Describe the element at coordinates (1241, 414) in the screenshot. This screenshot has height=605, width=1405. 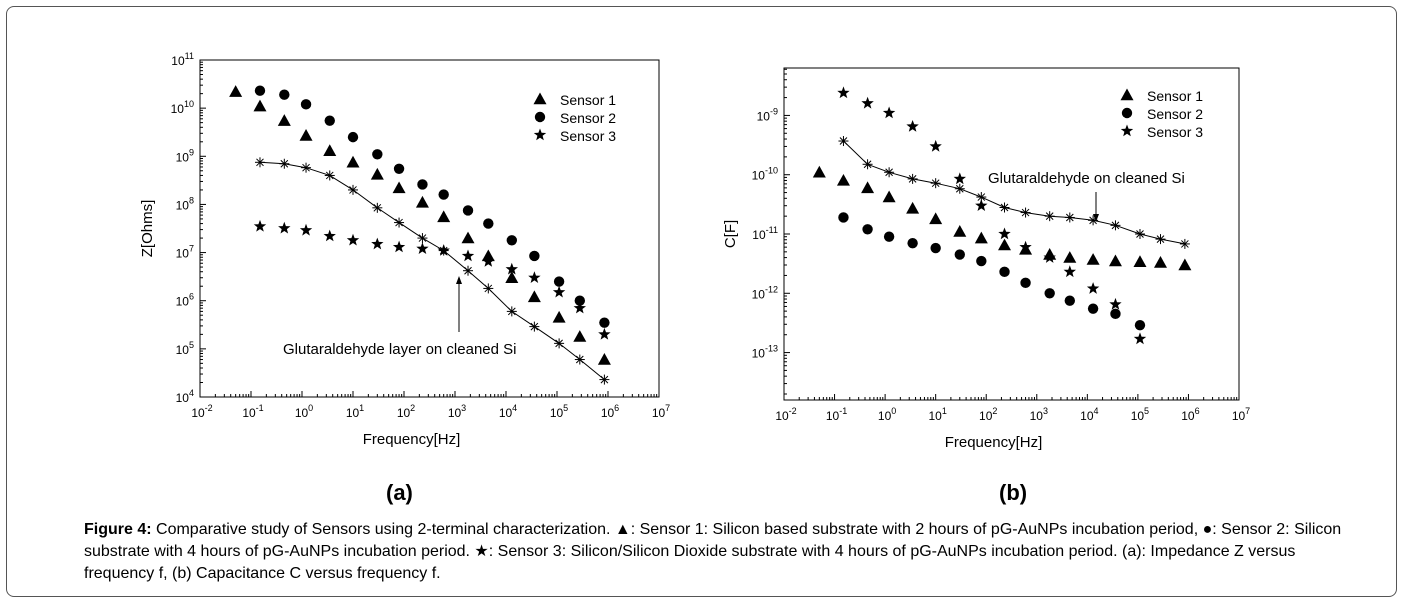
I see `x-tick-label: 10⁷` at that location.